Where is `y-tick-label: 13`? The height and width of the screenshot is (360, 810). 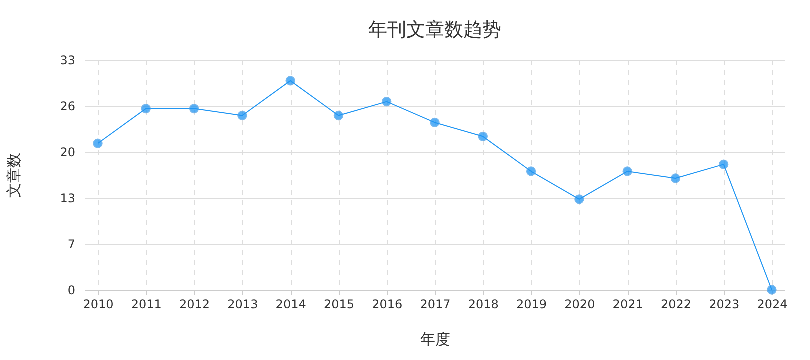
y-tick-label: 13 is located at coordinates (68, 199).